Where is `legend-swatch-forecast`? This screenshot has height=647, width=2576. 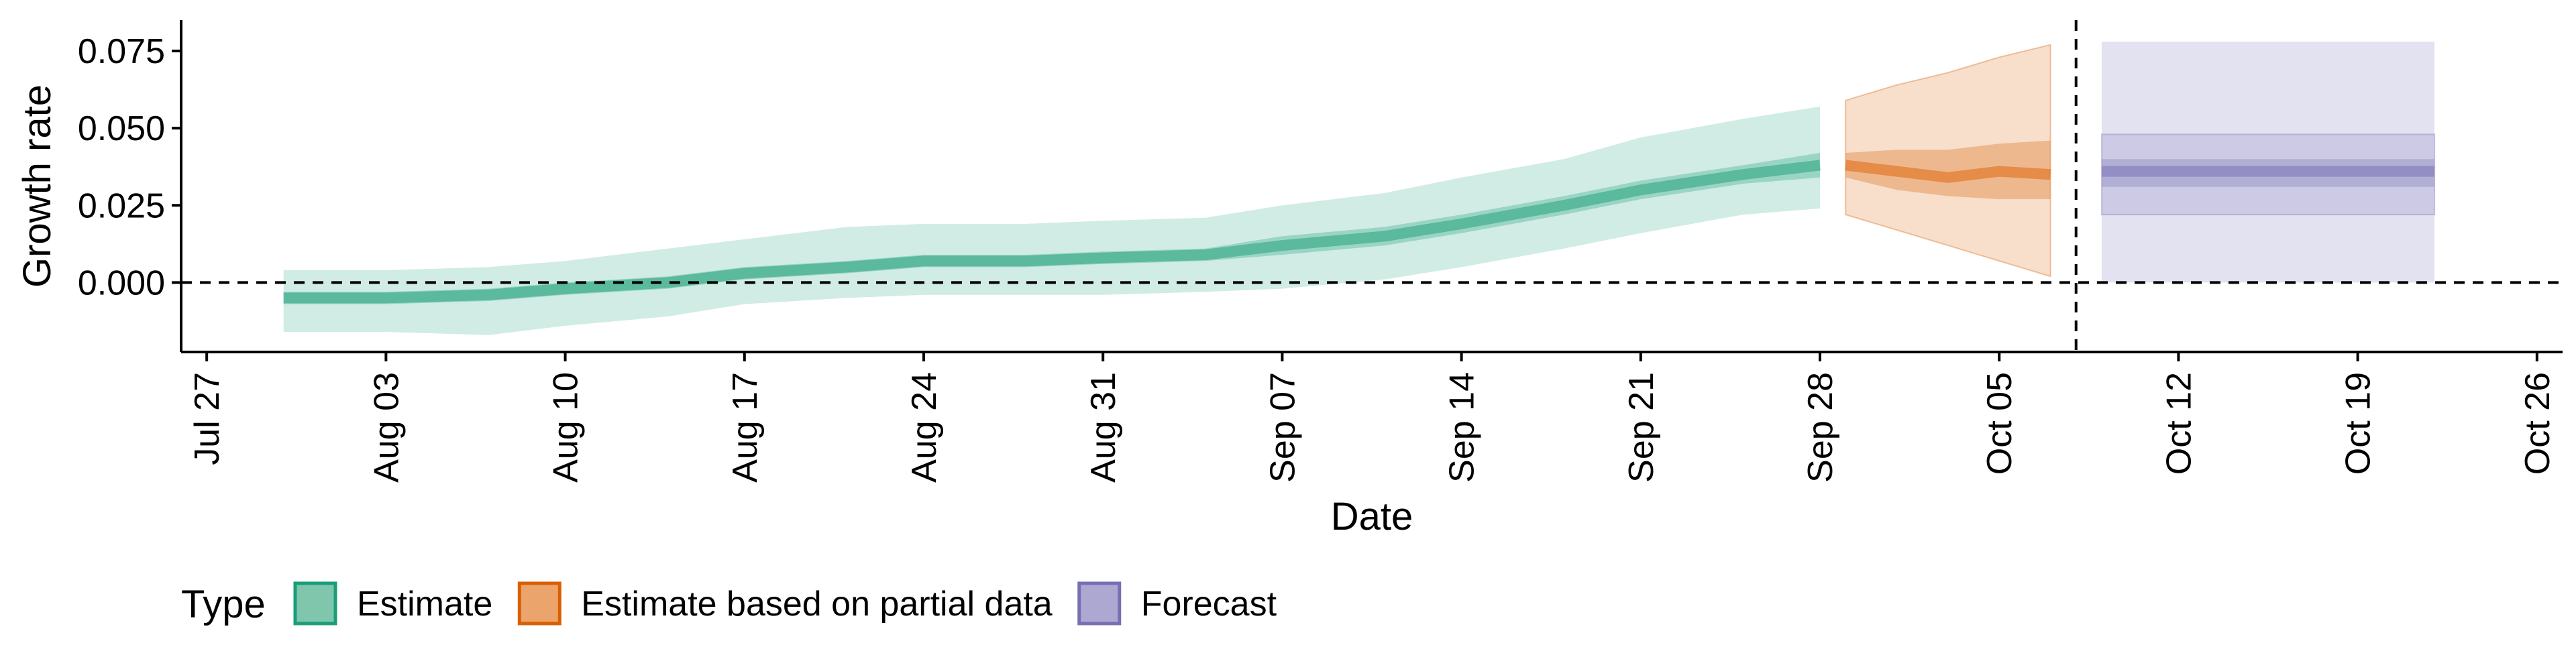 legend-swatch-forecast is located at coordinates (1099, 603).